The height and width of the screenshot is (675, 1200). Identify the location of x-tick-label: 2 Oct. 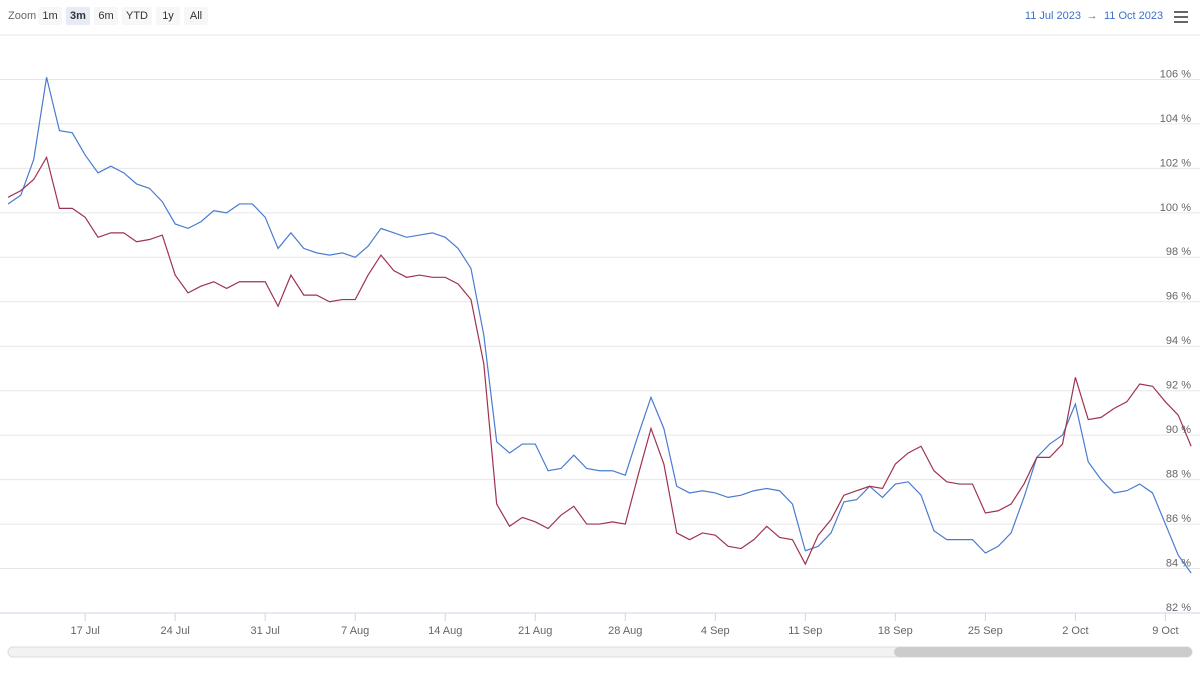
(1075, 631).